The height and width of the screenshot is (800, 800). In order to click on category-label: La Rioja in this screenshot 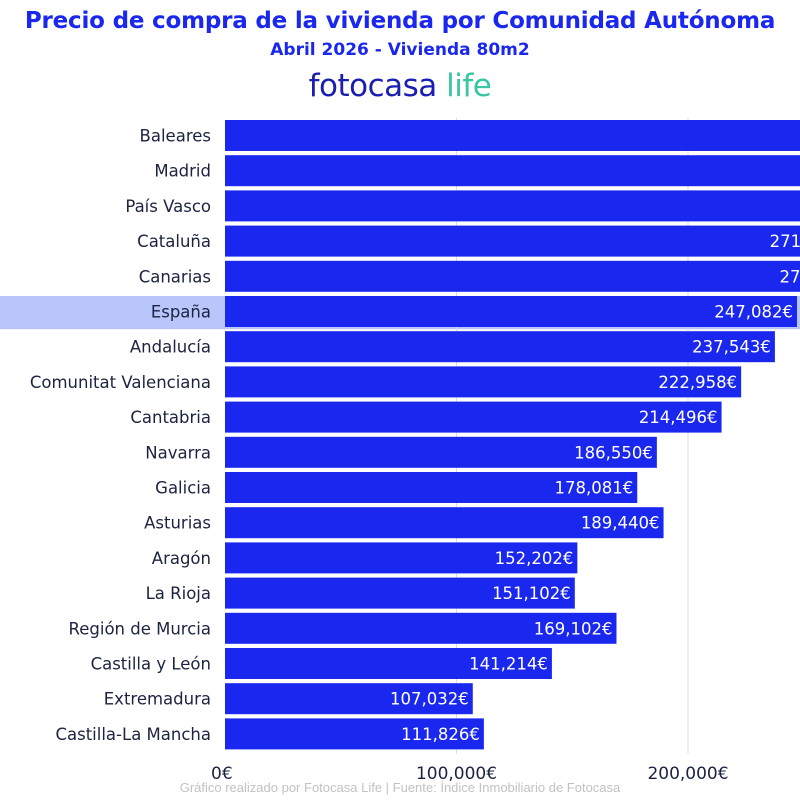, I will do `click(178, 593)`.